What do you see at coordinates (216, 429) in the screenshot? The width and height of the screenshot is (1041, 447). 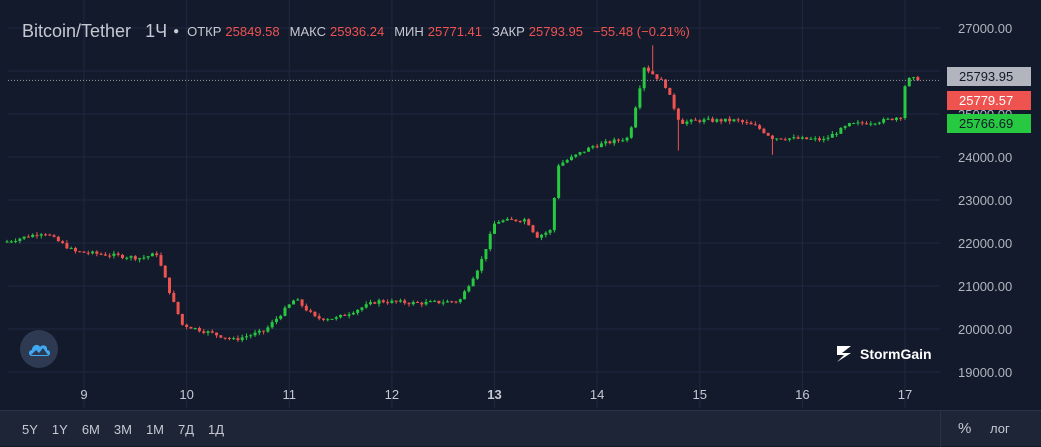 I see `range-1d-button: 1Д` at bounding box center [216, 429].